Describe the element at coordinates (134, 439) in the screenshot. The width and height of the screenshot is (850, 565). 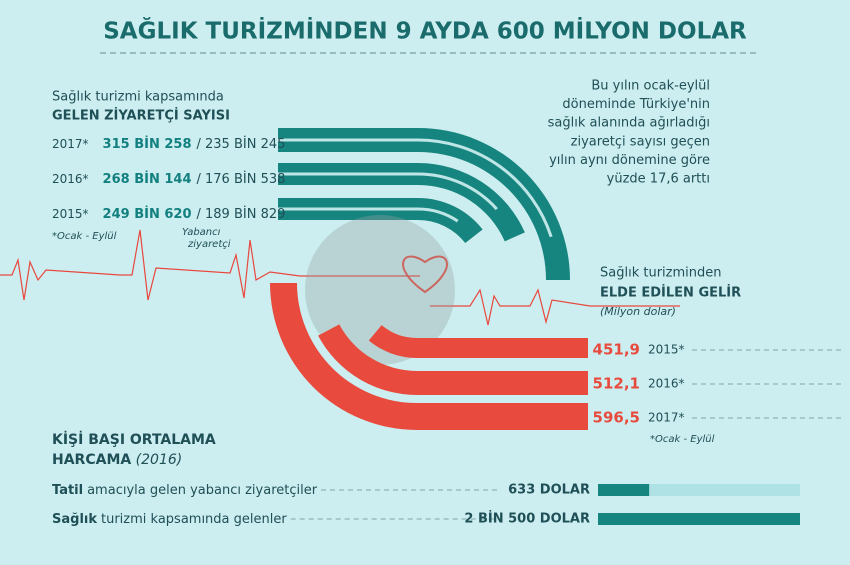
I see `label: KİŞİ BAŞI ORTALAMA` at that location.